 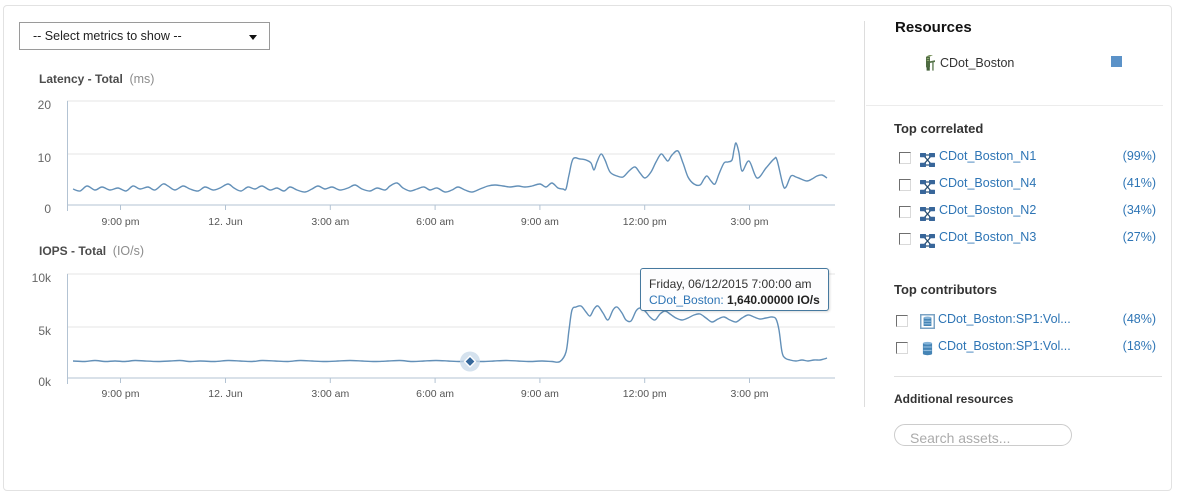 What do you see at coordinates (45, 105) in the screenshot?
I see `svg-text: 20` at bounding box center [45, 105].